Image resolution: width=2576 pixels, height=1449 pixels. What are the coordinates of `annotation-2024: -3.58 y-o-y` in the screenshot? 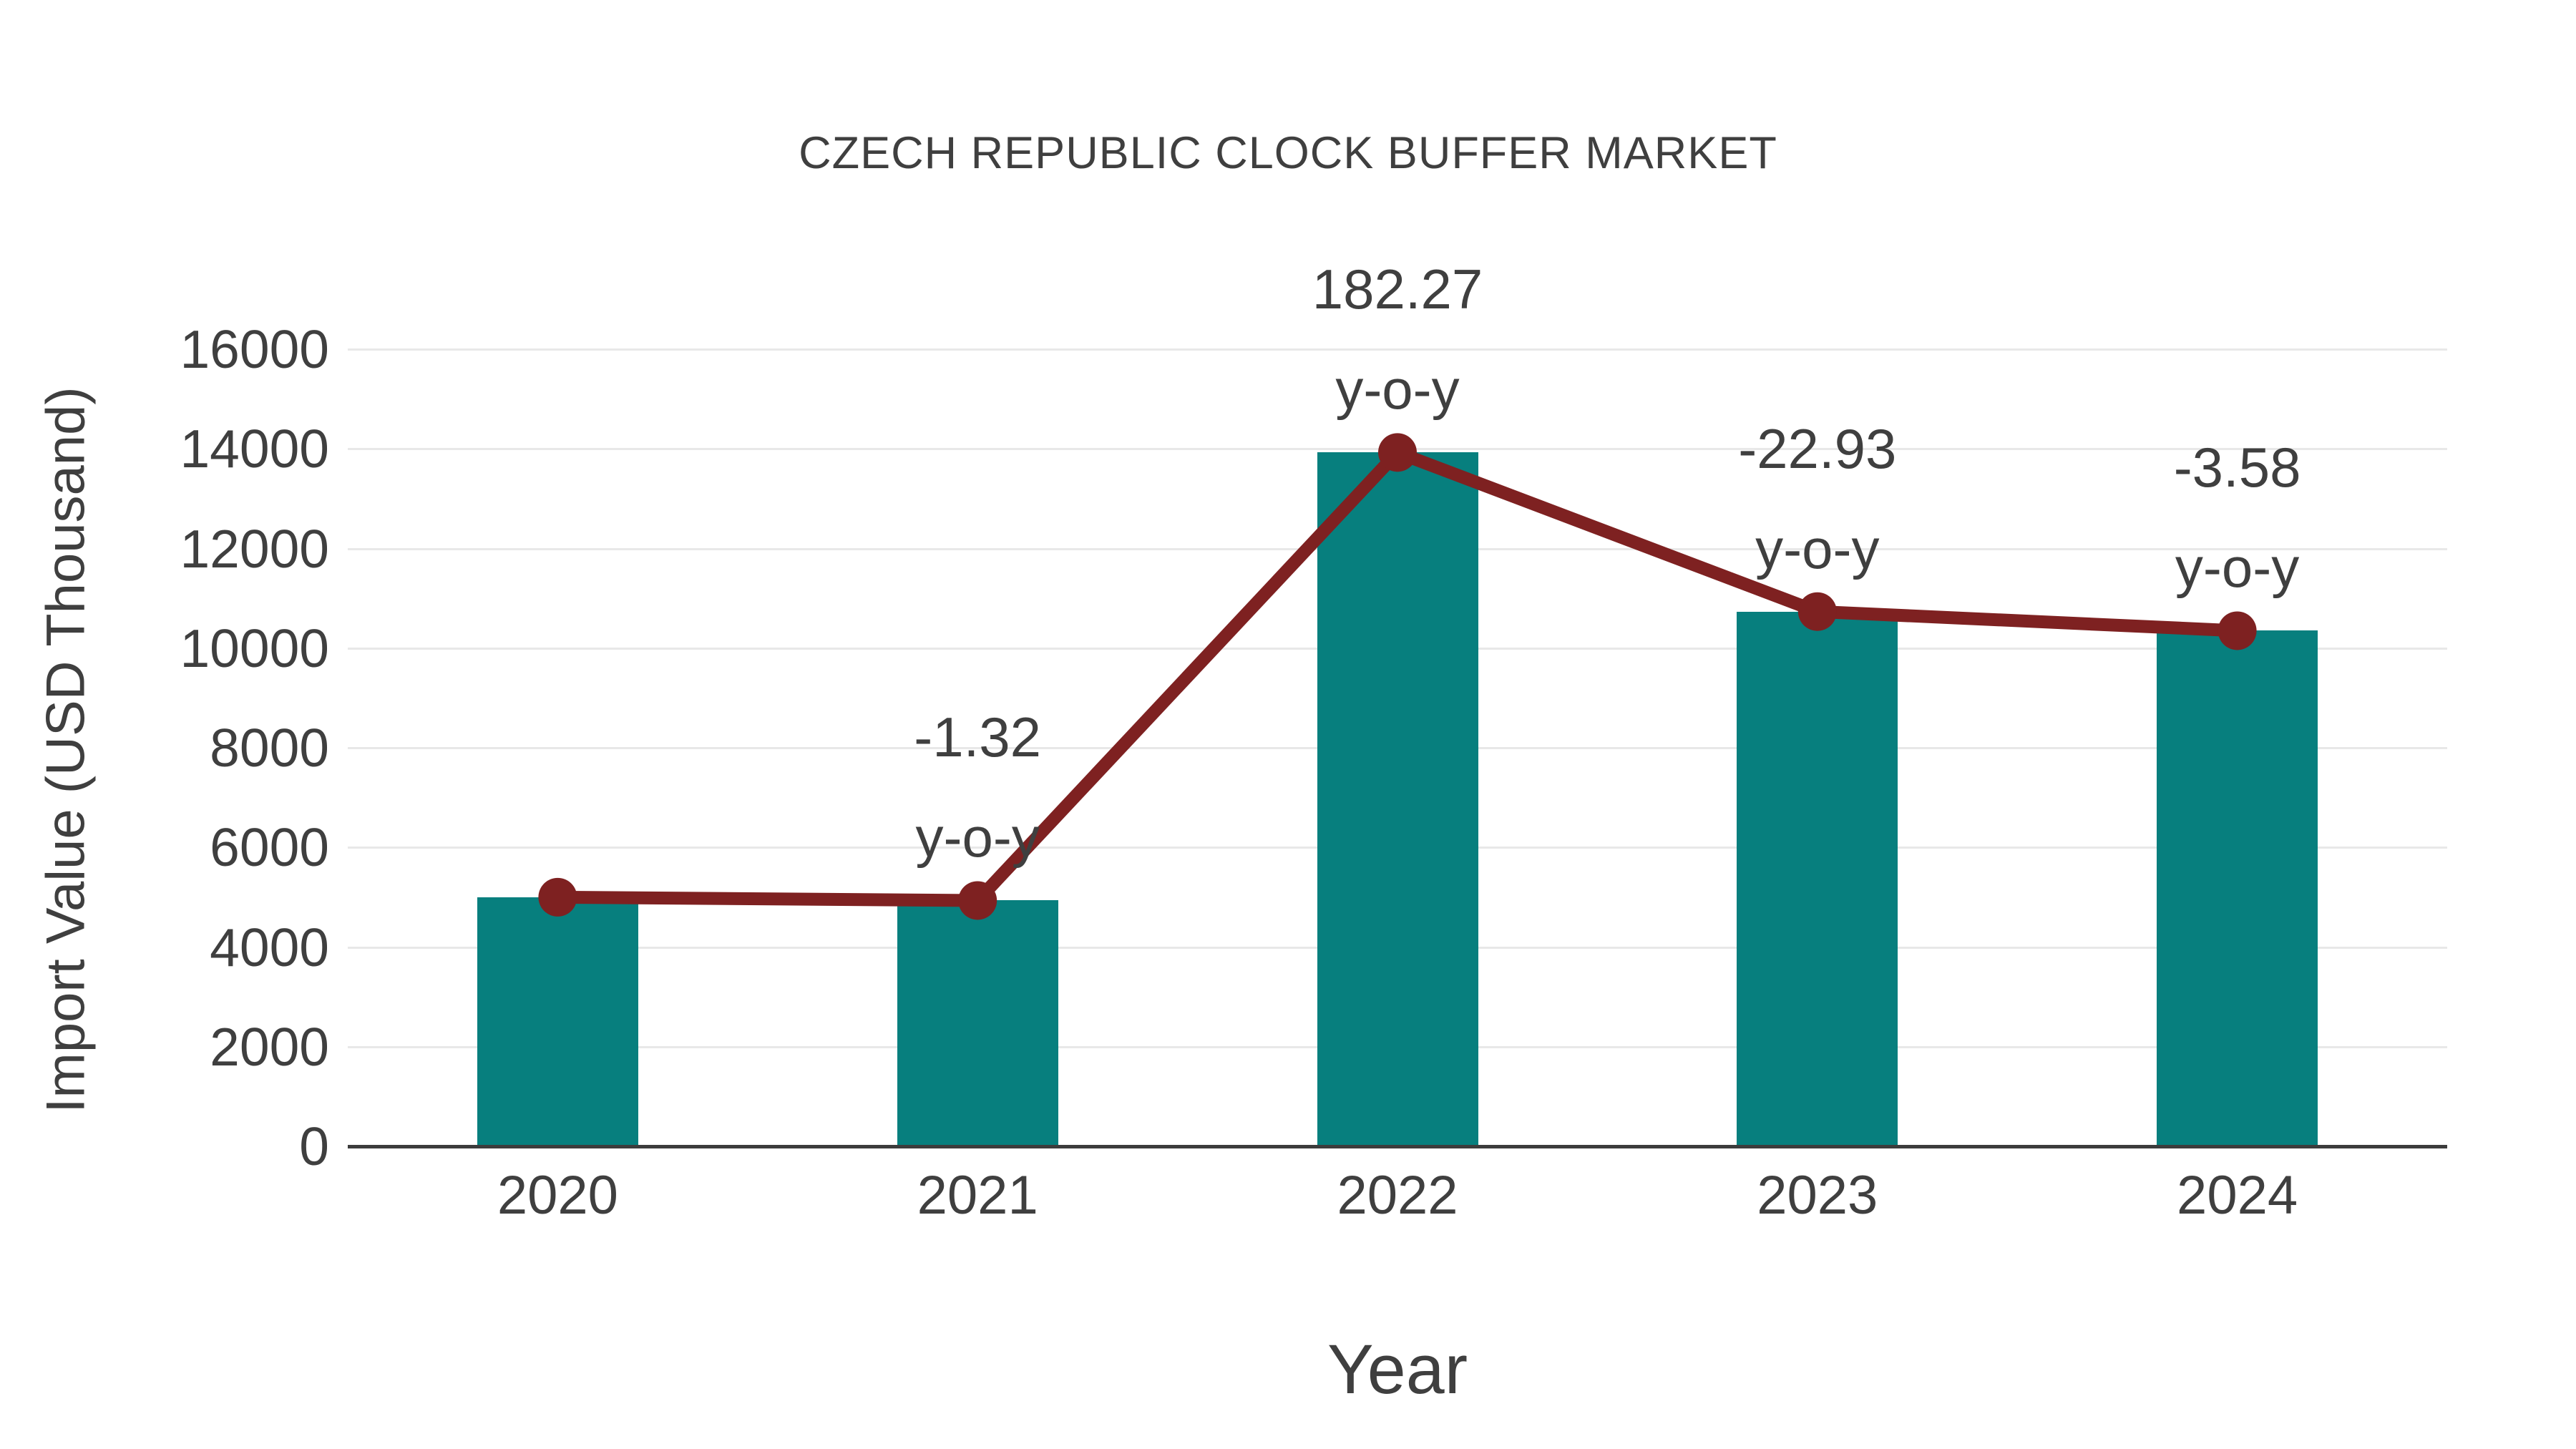 It's located at (2237, 517).